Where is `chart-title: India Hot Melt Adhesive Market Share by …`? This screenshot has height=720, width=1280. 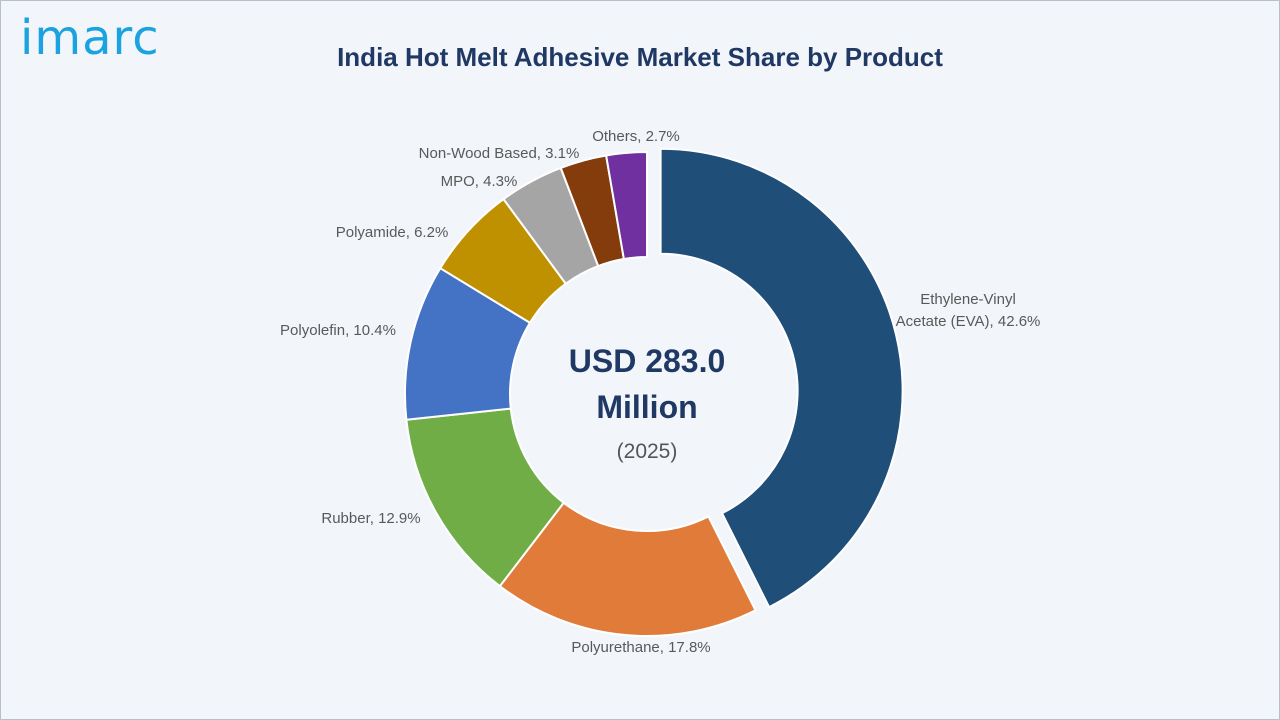 chart-title: India Hot Melt Adhesive Market Share by … is located at coordinates (640, 57).